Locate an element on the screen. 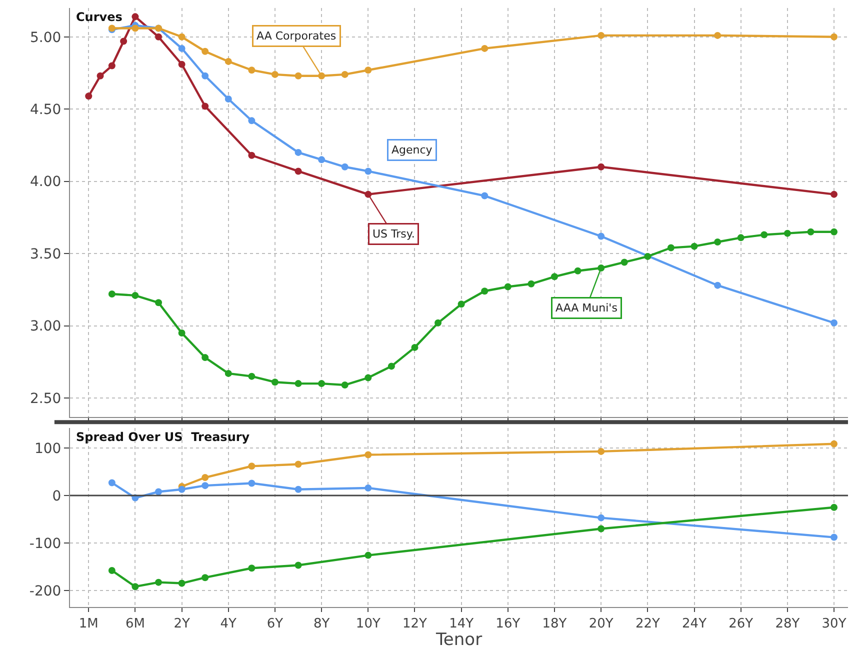  y-tick-label: 3.50 is located at coordinates (46, 254).